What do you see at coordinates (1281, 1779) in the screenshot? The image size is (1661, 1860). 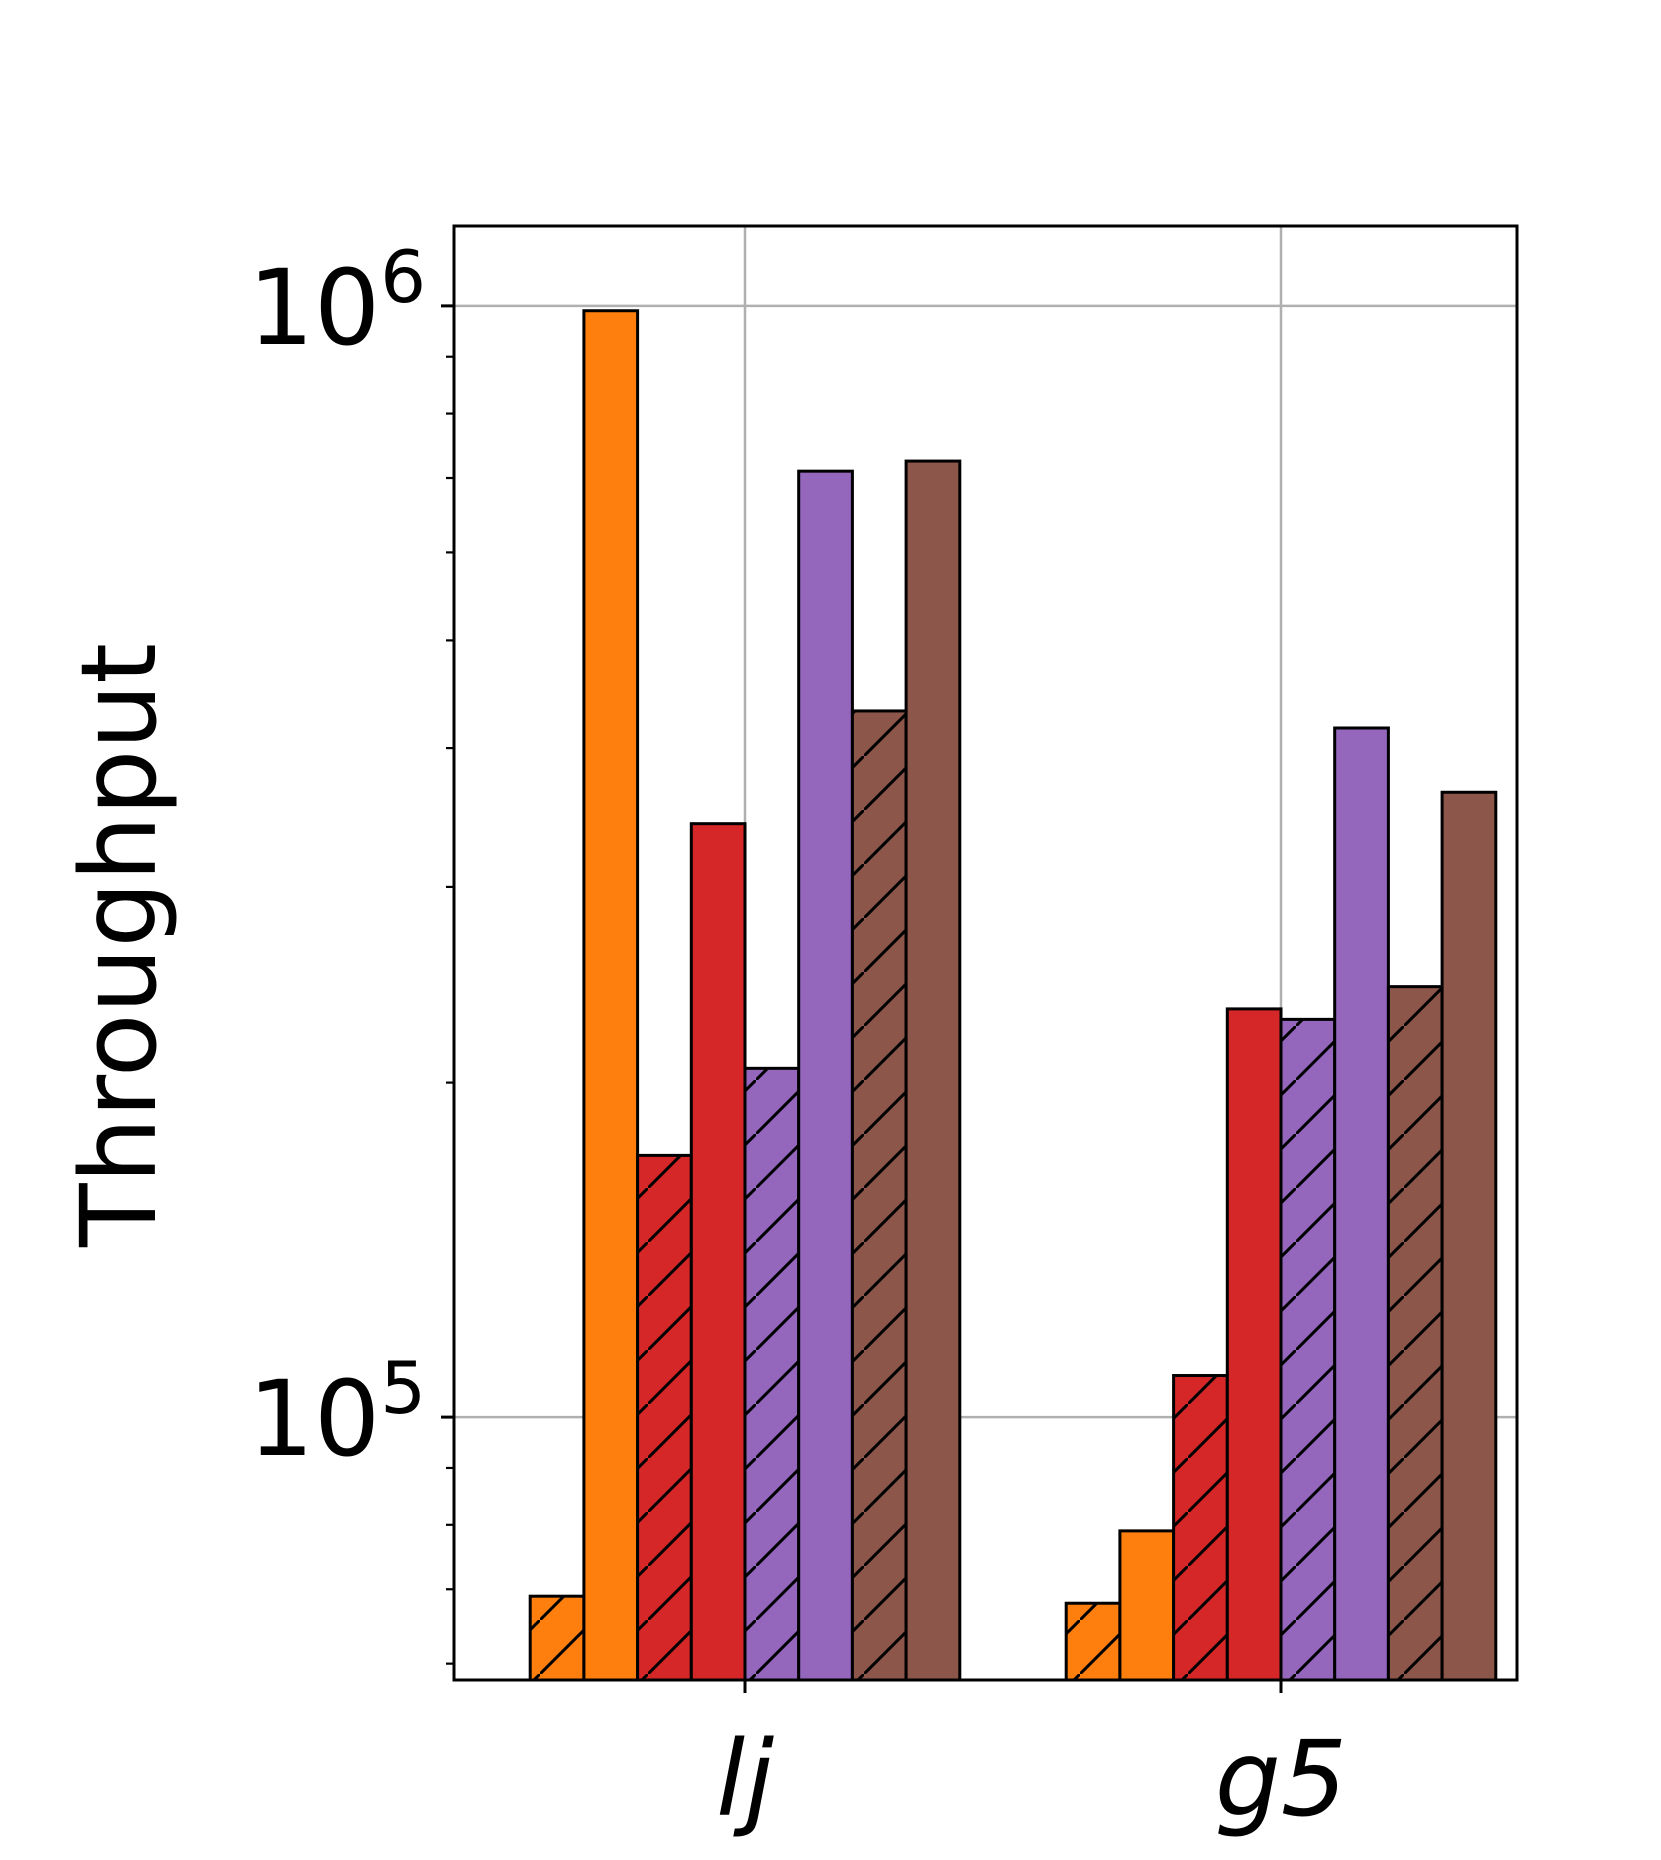 I see `x-tick-label-g5: g5` at bounding box center [1281, 1779].